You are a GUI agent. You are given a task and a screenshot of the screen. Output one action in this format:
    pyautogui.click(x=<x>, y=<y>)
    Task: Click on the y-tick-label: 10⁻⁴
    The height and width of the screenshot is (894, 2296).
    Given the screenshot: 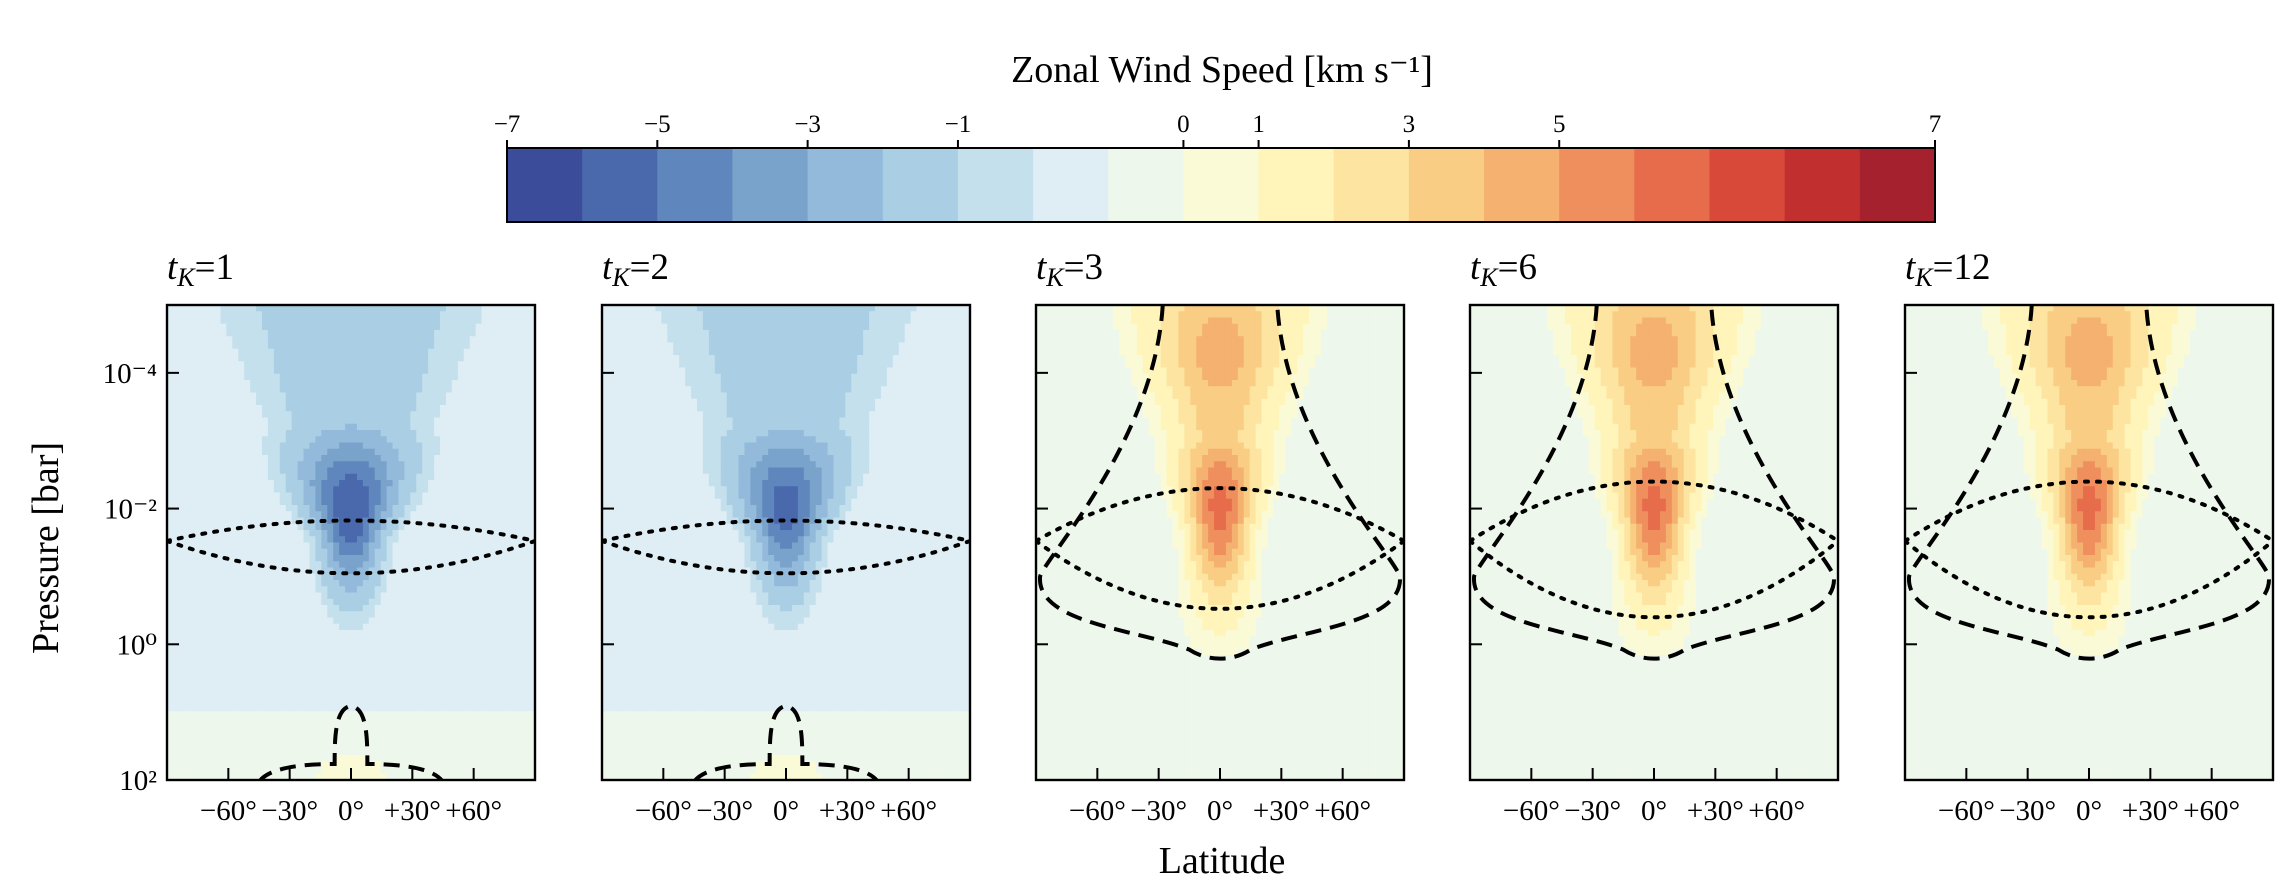 What is the action you would take?
    pyautogui.click(x=130, y=374)
    